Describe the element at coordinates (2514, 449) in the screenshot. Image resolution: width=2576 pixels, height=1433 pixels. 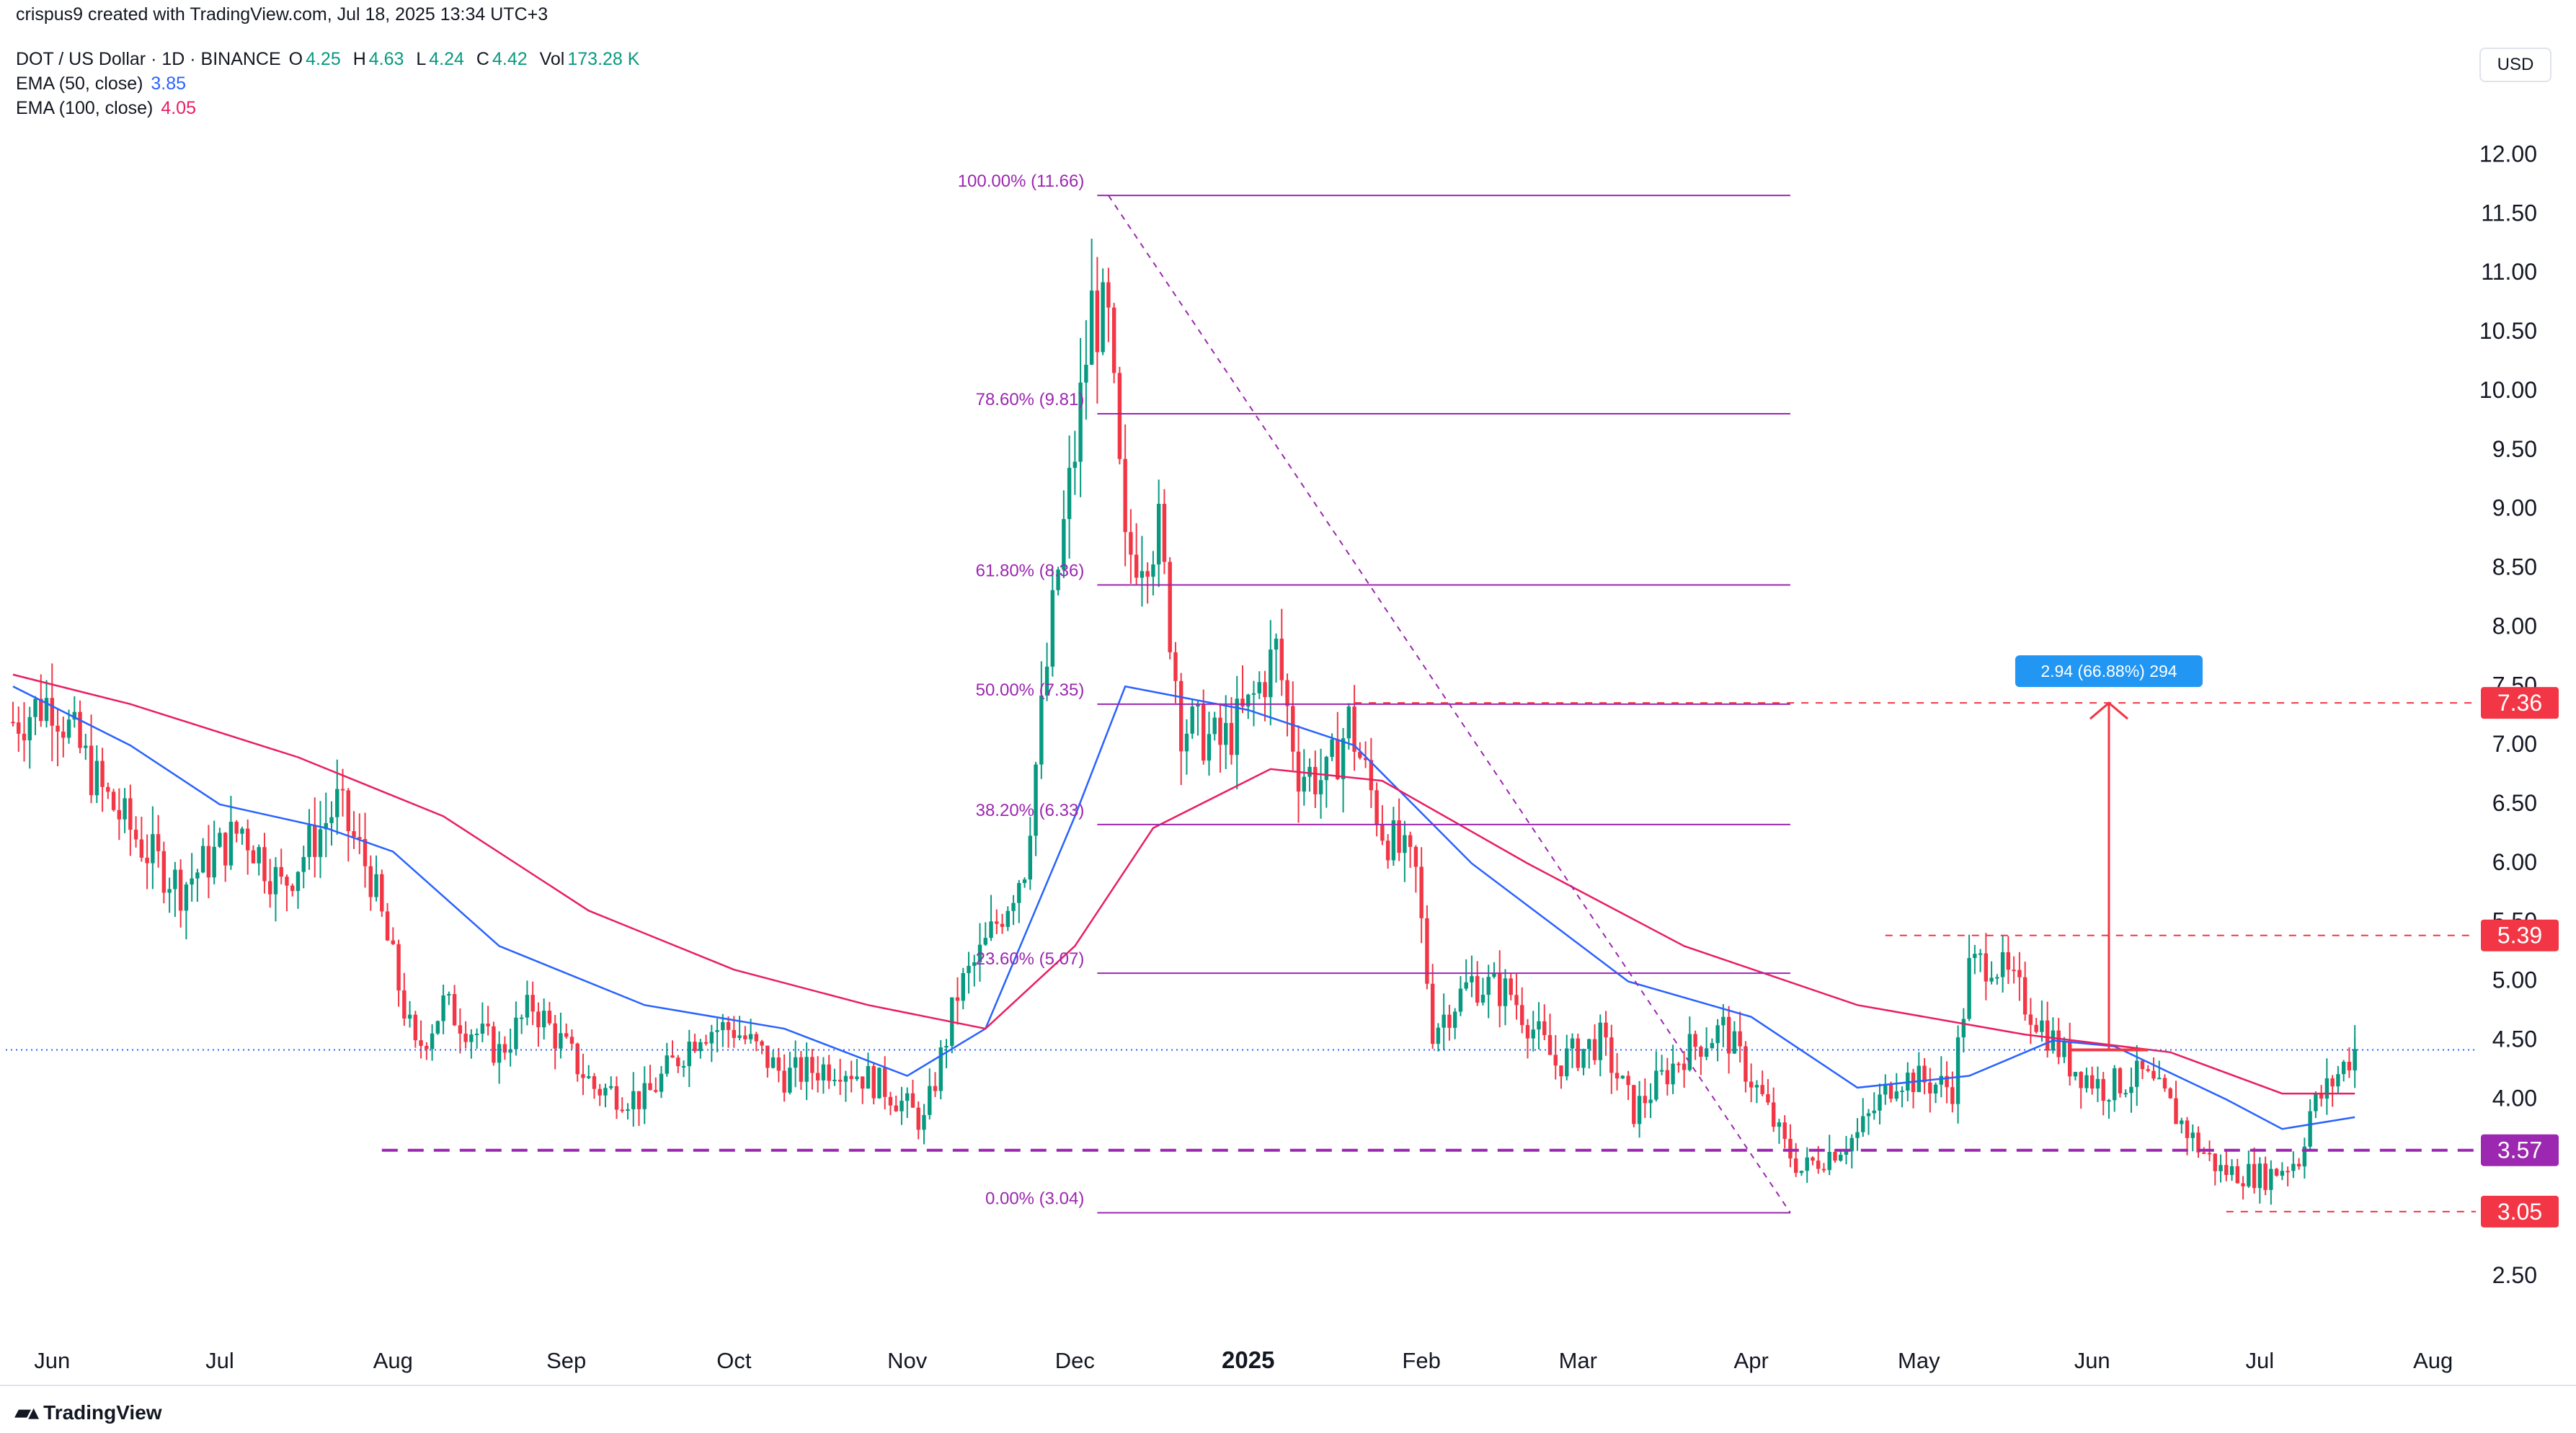
I see `y-tick-label: 9.50` at that location.